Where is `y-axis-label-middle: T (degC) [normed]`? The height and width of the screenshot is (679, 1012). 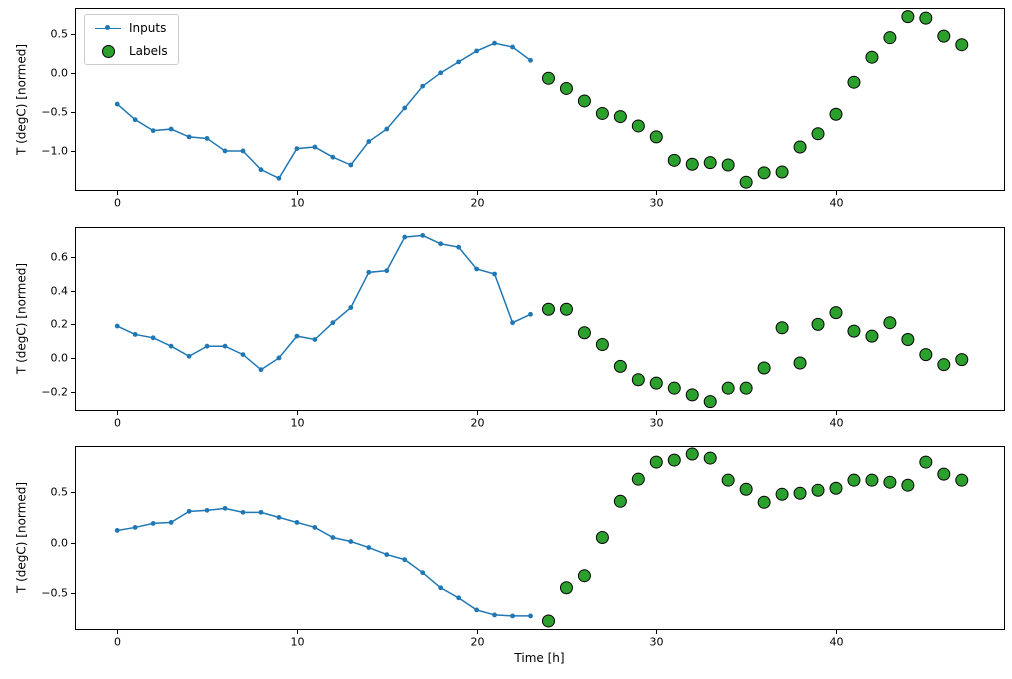
y-axis-label-middle: T (degC) [normed] is located at coordinates (21, 318).